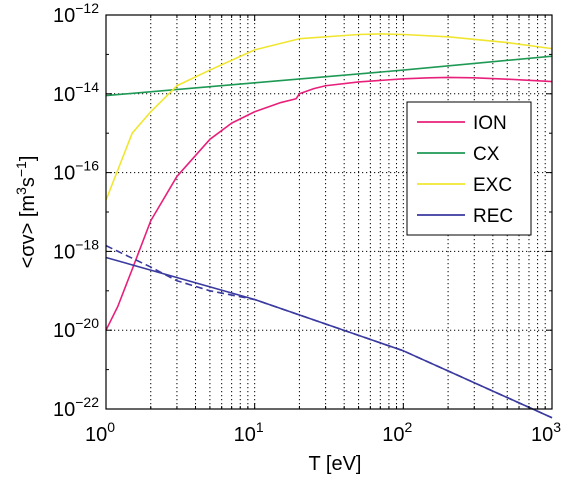  Describe the element at coordinates (492, 185) in the screenshot. I see `legend-label-exc: EXC` at that location.